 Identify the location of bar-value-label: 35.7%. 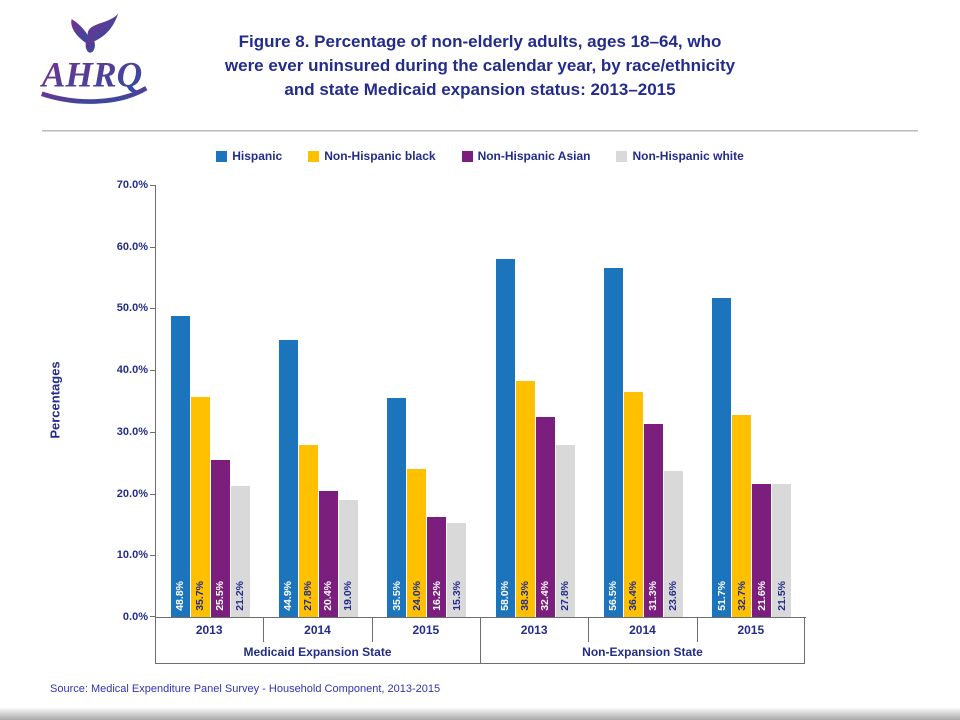
(200, 596).